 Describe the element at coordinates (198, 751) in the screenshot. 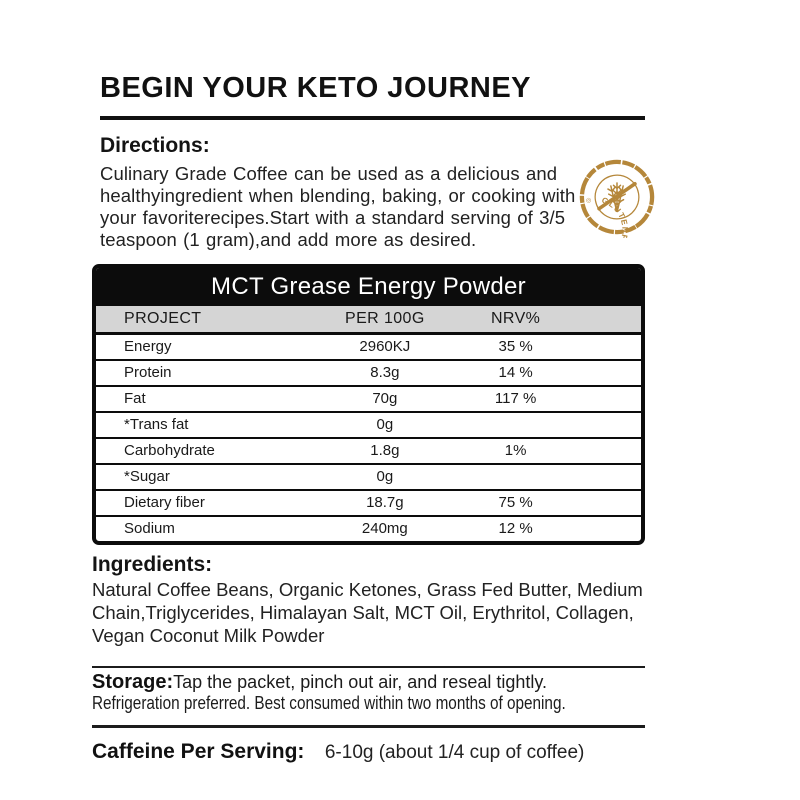

I see `caffeine-heading: Caffeine Per Serving:` at that location.